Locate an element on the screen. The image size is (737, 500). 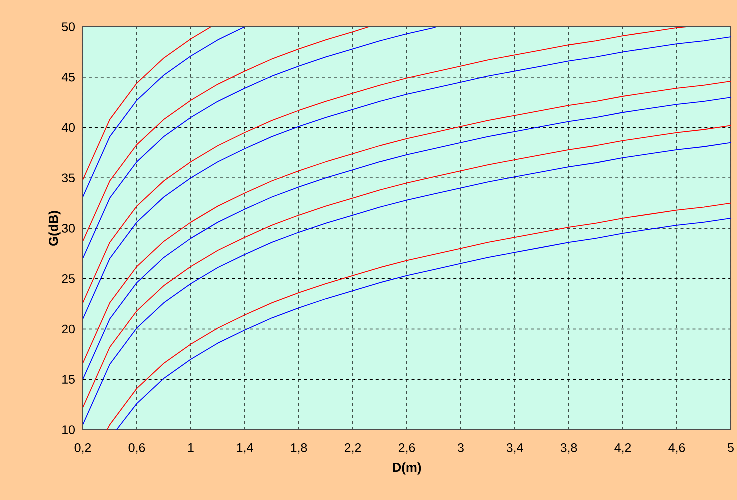
x-tick-label: 2,6 is located at coordinates (407, 449).